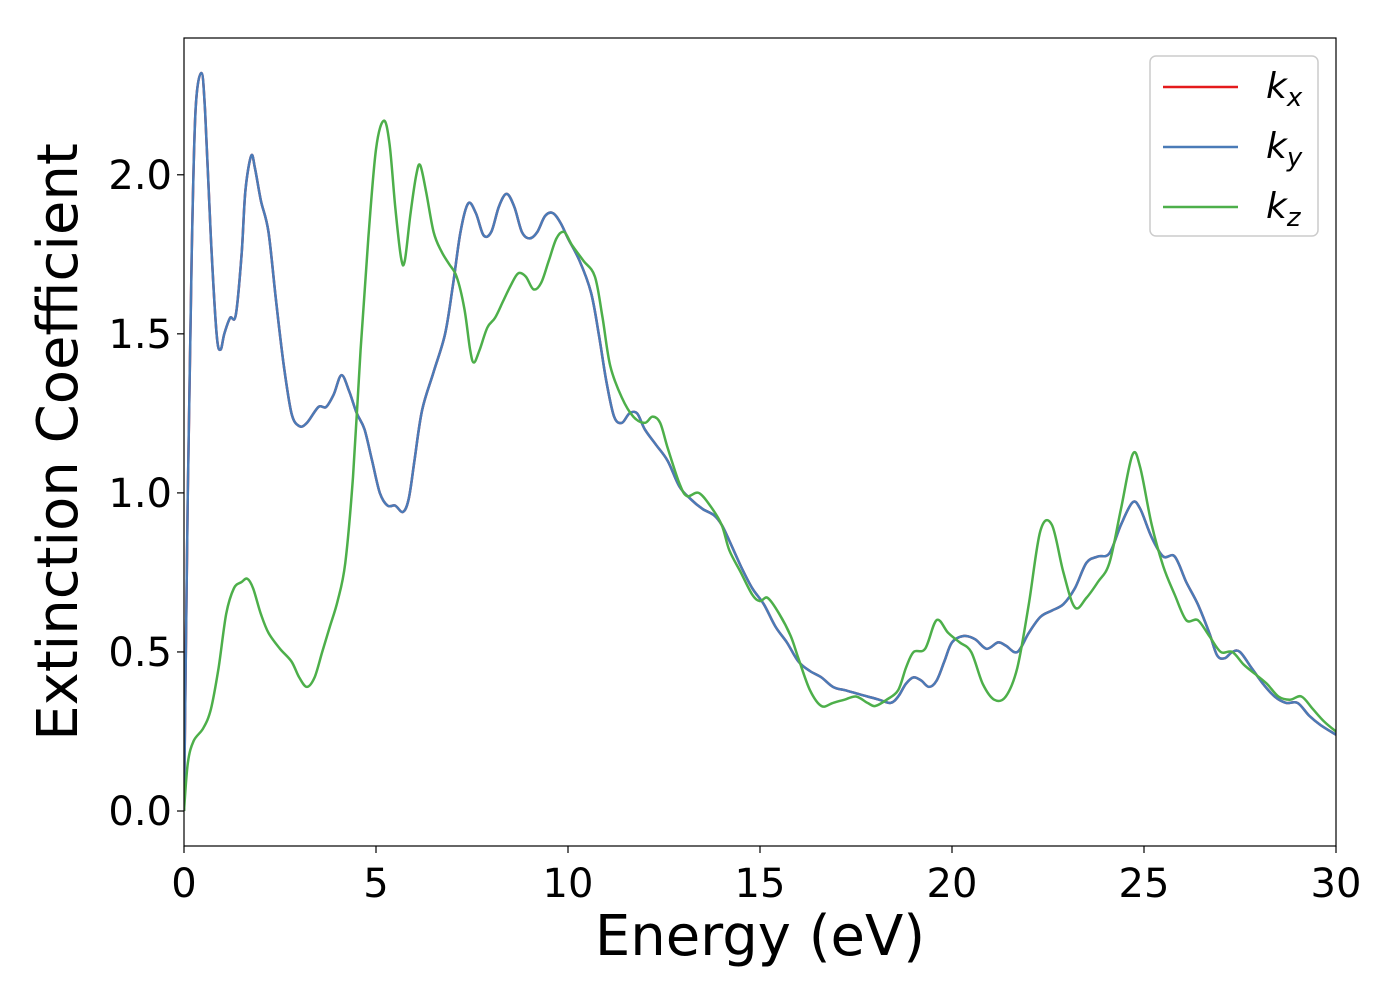 This screenshot has width=1400, height=1000. I want to click on x-tick-label: 5, so click(375, 884).